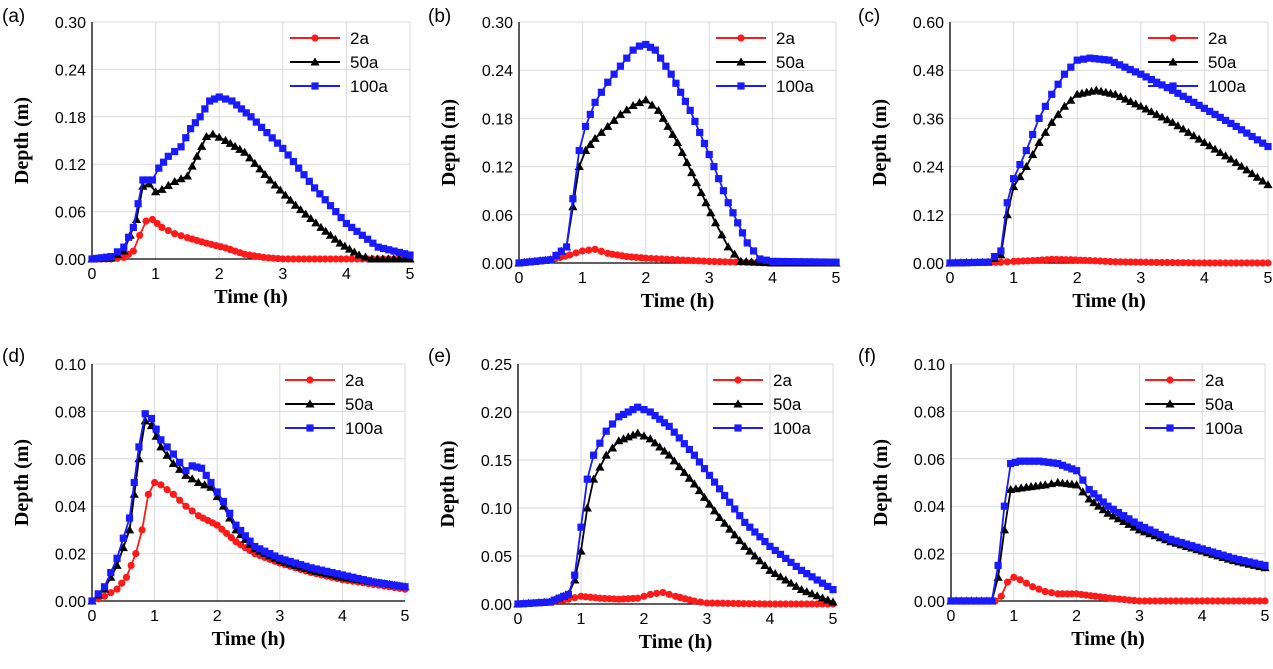 This screenshot has height=669, width=1273. I want to click on y-tick-label: 0.60, so click(928, 23).